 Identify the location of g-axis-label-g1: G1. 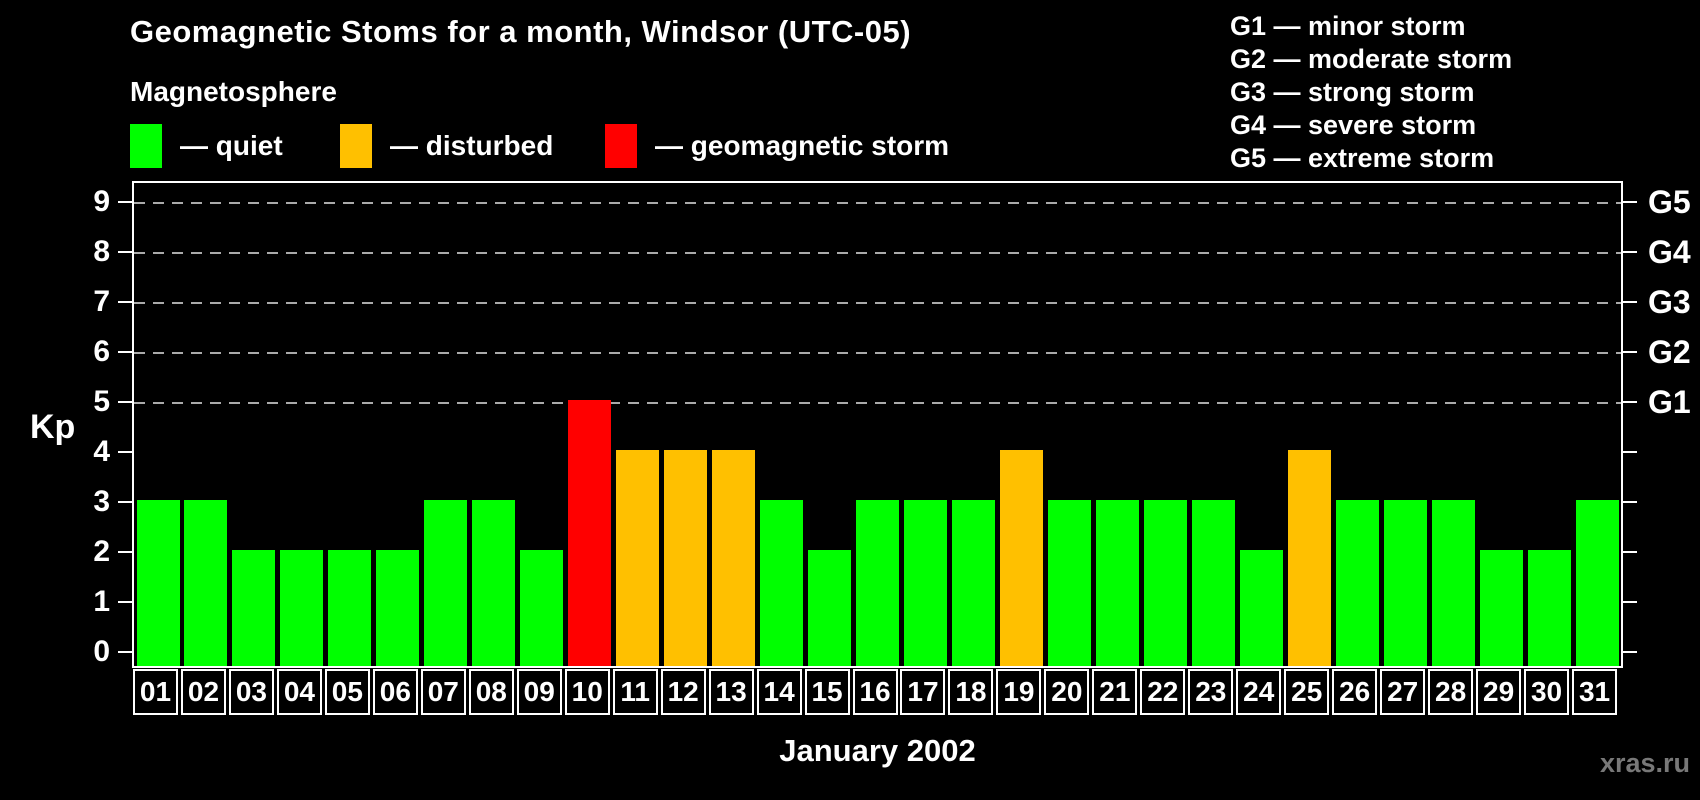
(1669, 402).